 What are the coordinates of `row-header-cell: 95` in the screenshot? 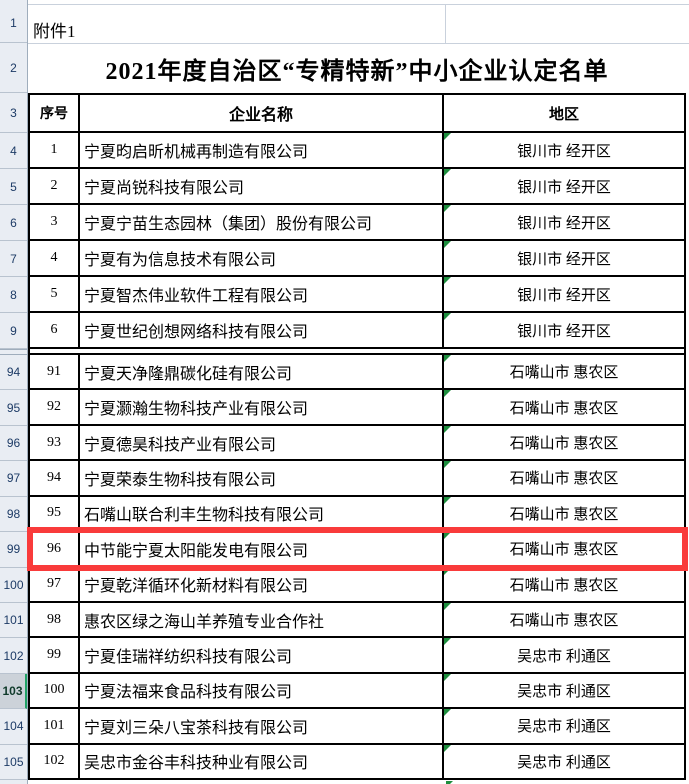 It's located at (13, 408).